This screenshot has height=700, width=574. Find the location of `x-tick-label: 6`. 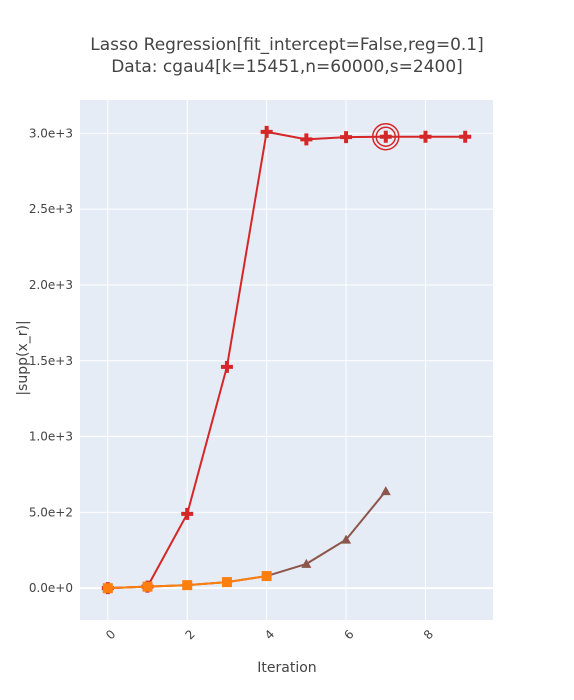

x-tick-label: 6 is located at coordinates (348, 634).